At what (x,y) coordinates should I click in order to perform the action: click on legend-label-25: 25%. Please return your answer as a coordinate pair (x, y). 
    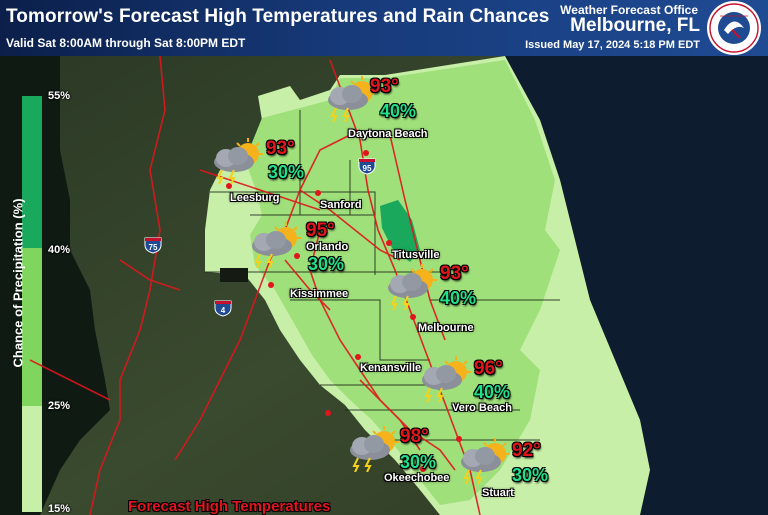
    Looking at the image, I should click on (59, 406).